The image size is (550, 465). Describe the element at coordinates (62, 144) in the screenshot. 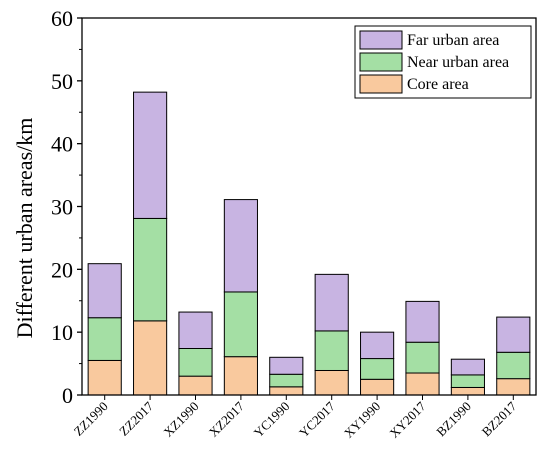

I see `y-tick-label-4: 40` at that location.